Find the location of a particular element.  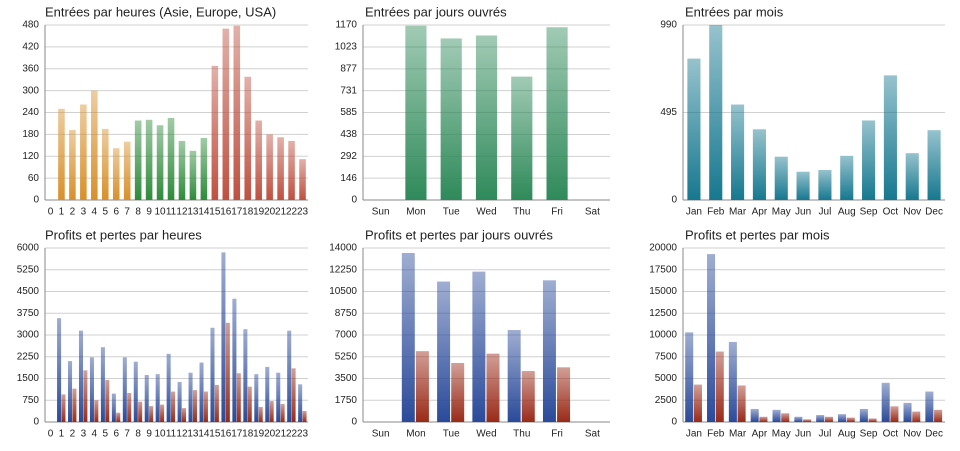

x-tick-label: Thu is located at coordinates (521, 434).